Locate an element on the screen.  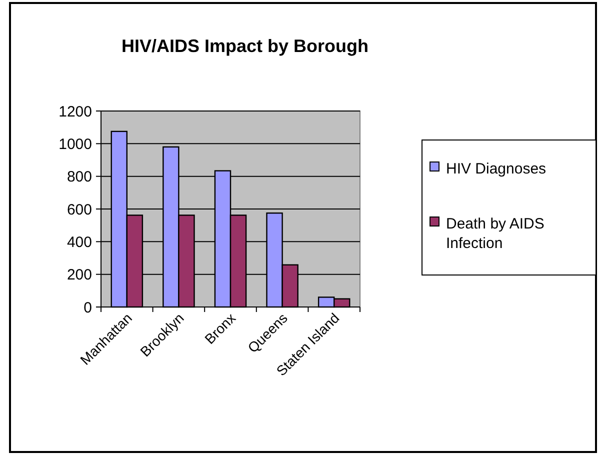
y-tick-label: 200 is located at coordinates (79, 275).